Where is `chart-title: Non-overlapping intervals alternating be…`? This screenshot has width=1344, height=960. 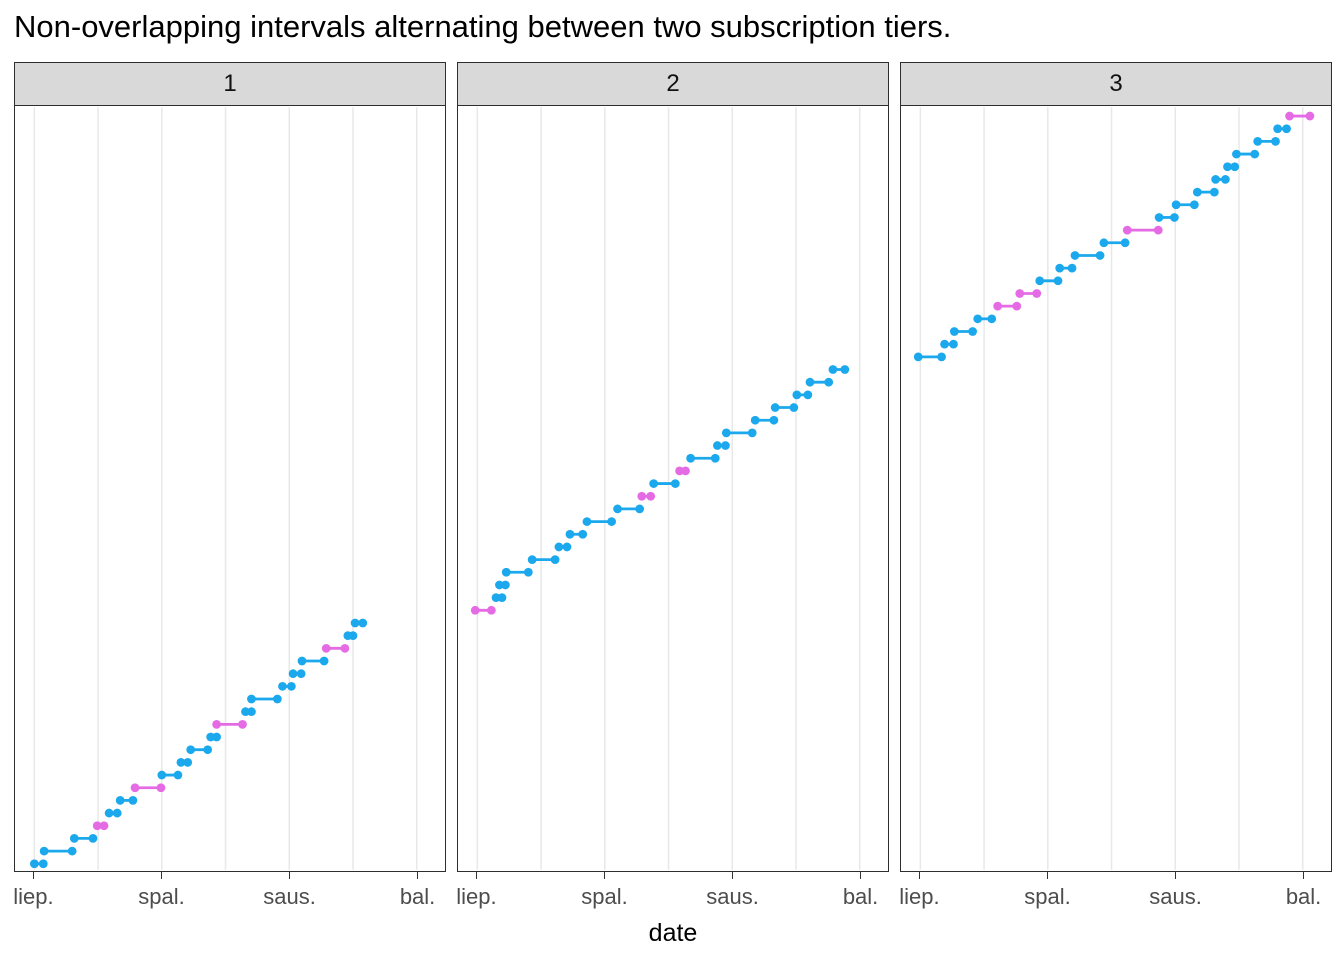
chart-title: Non-overlapping intervals alternating be… is located at coordinates (483, 26).